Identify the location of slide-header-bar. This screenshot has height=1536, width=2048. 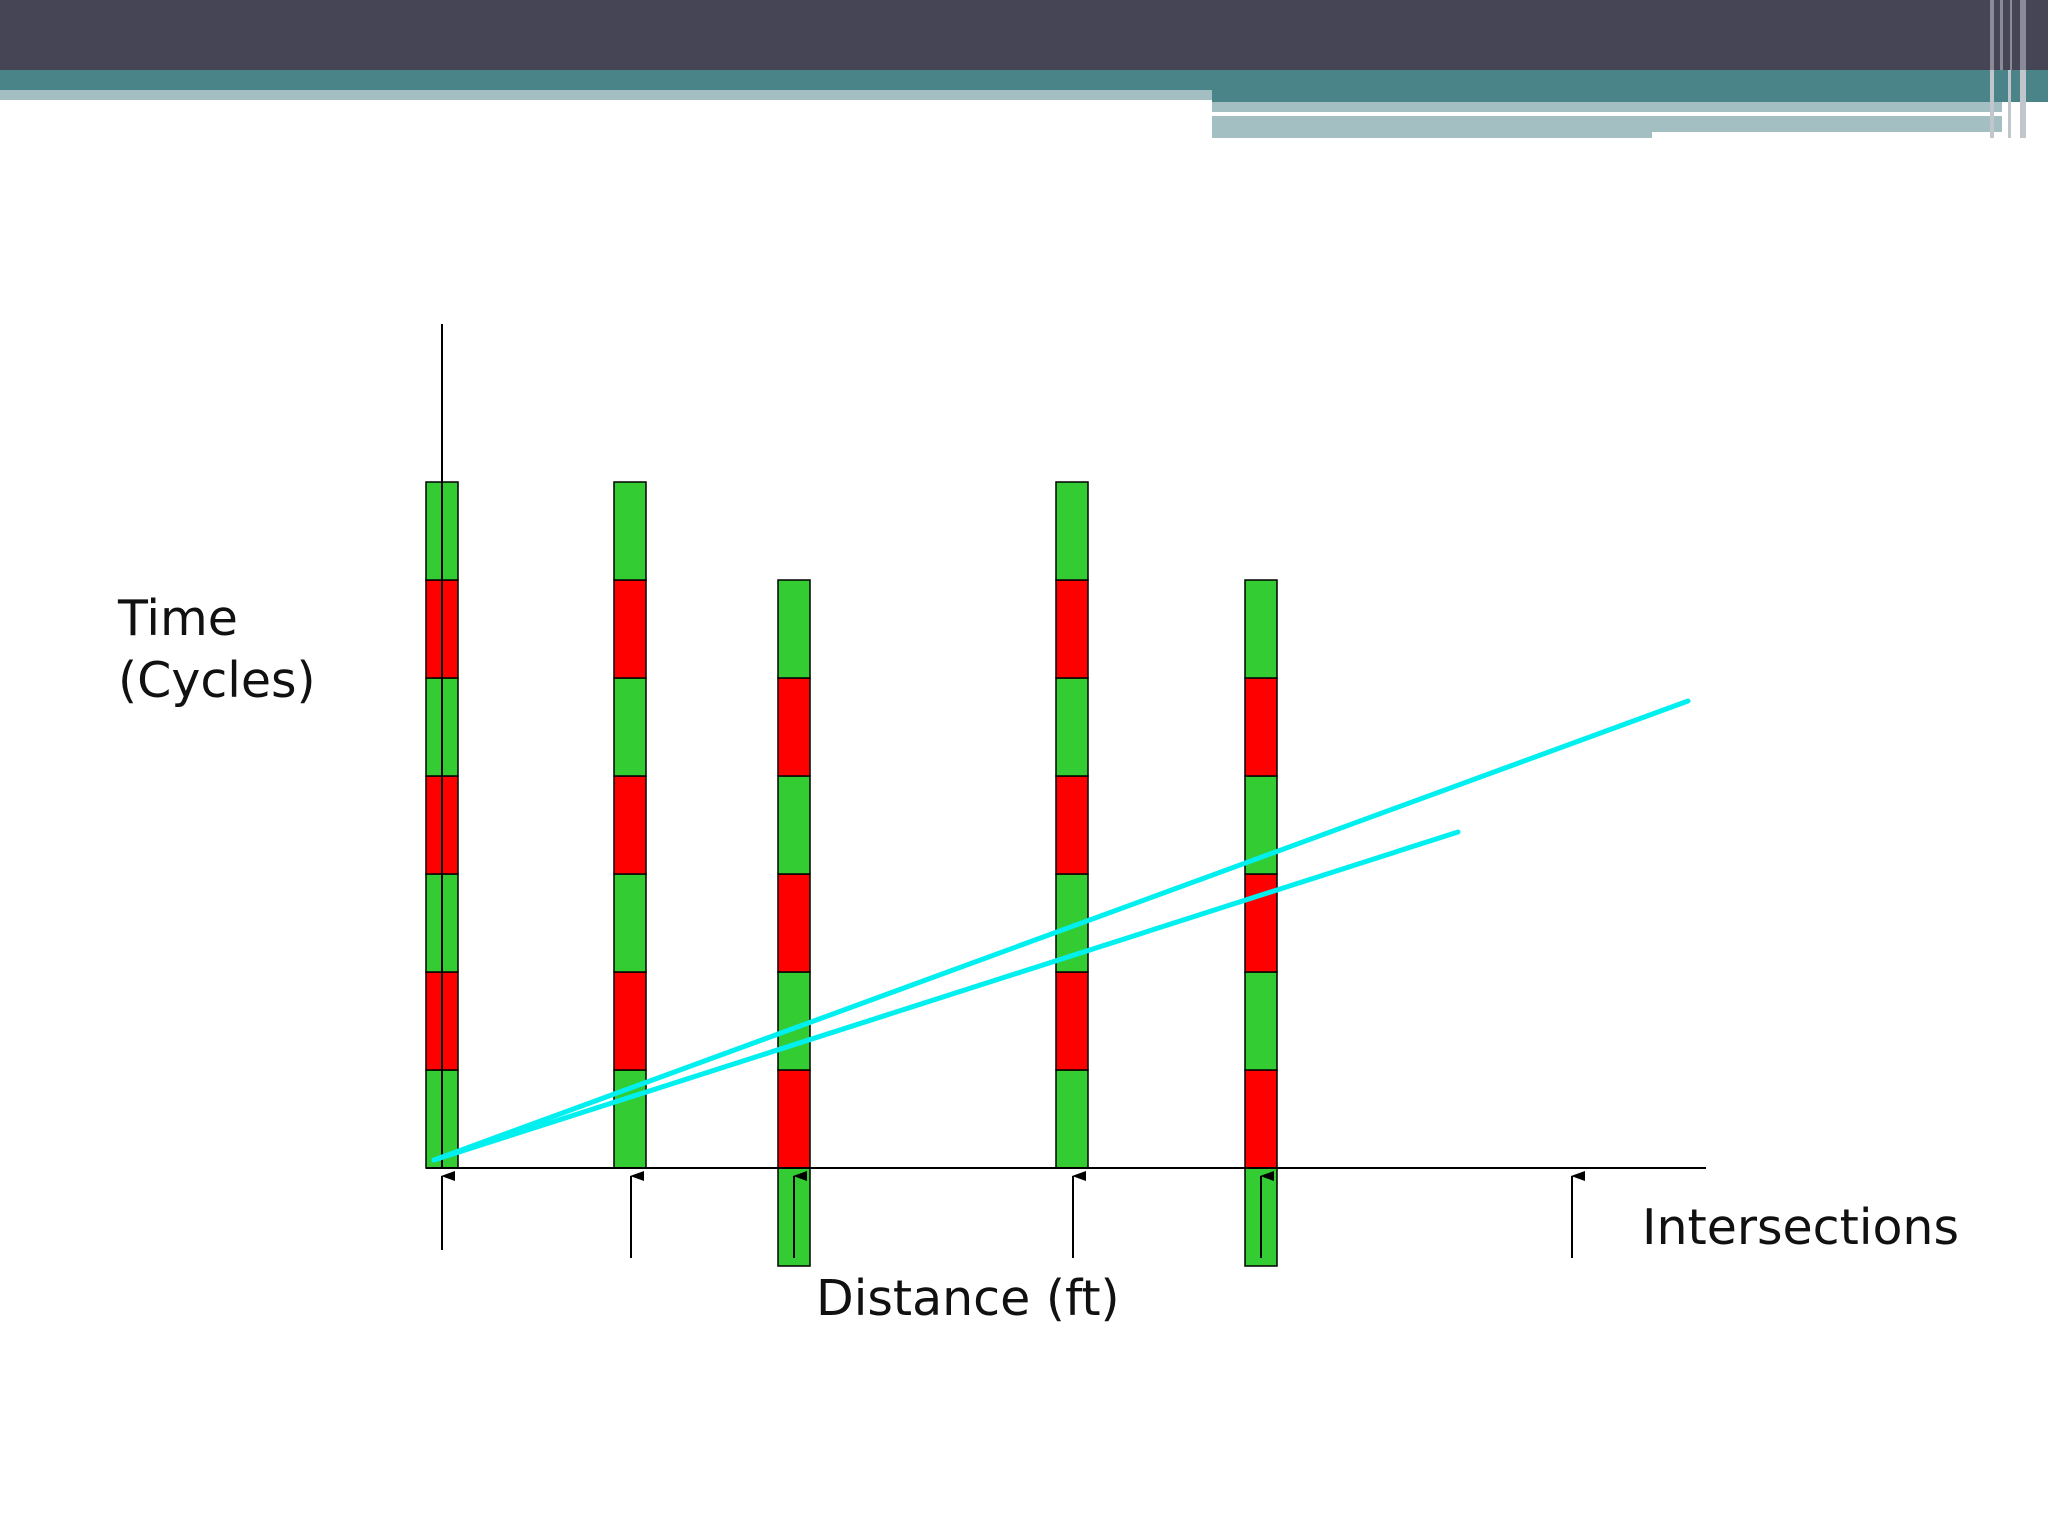
(1024, 35).